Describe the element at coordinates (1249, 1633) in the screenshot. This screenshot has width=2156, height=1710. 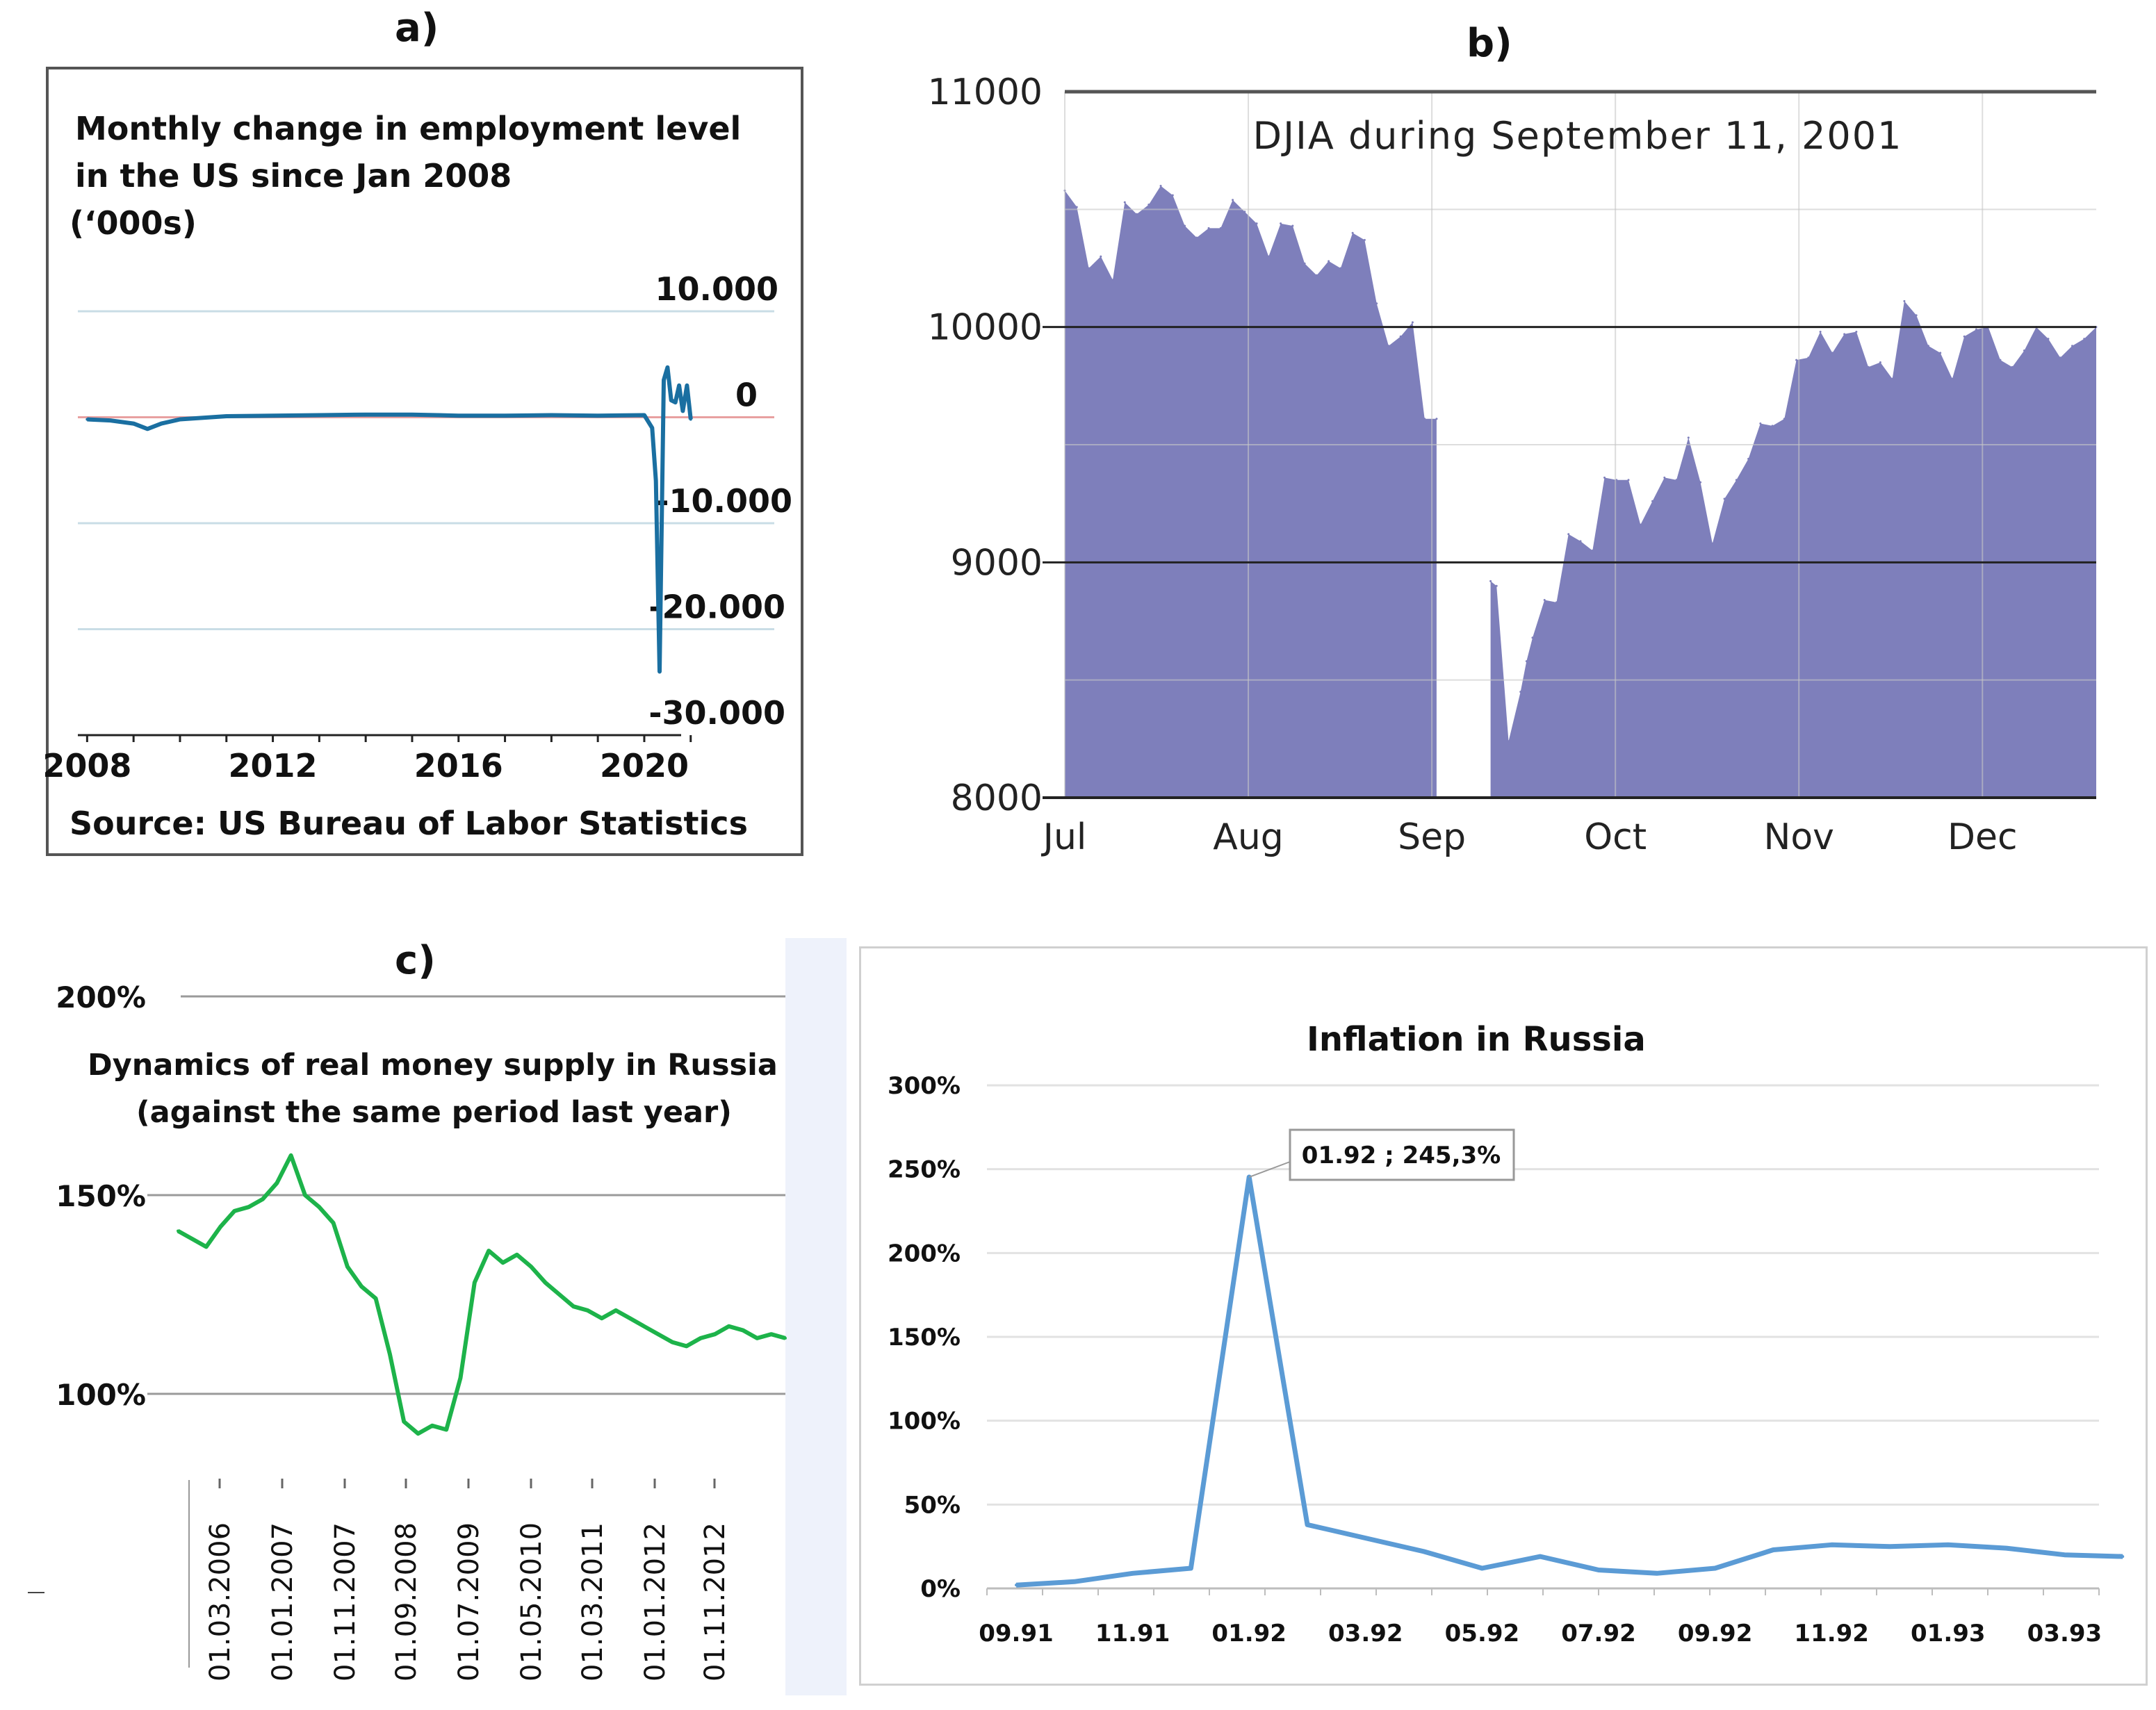
I see `chart-d-x-tick-label: 01.92` at that location.